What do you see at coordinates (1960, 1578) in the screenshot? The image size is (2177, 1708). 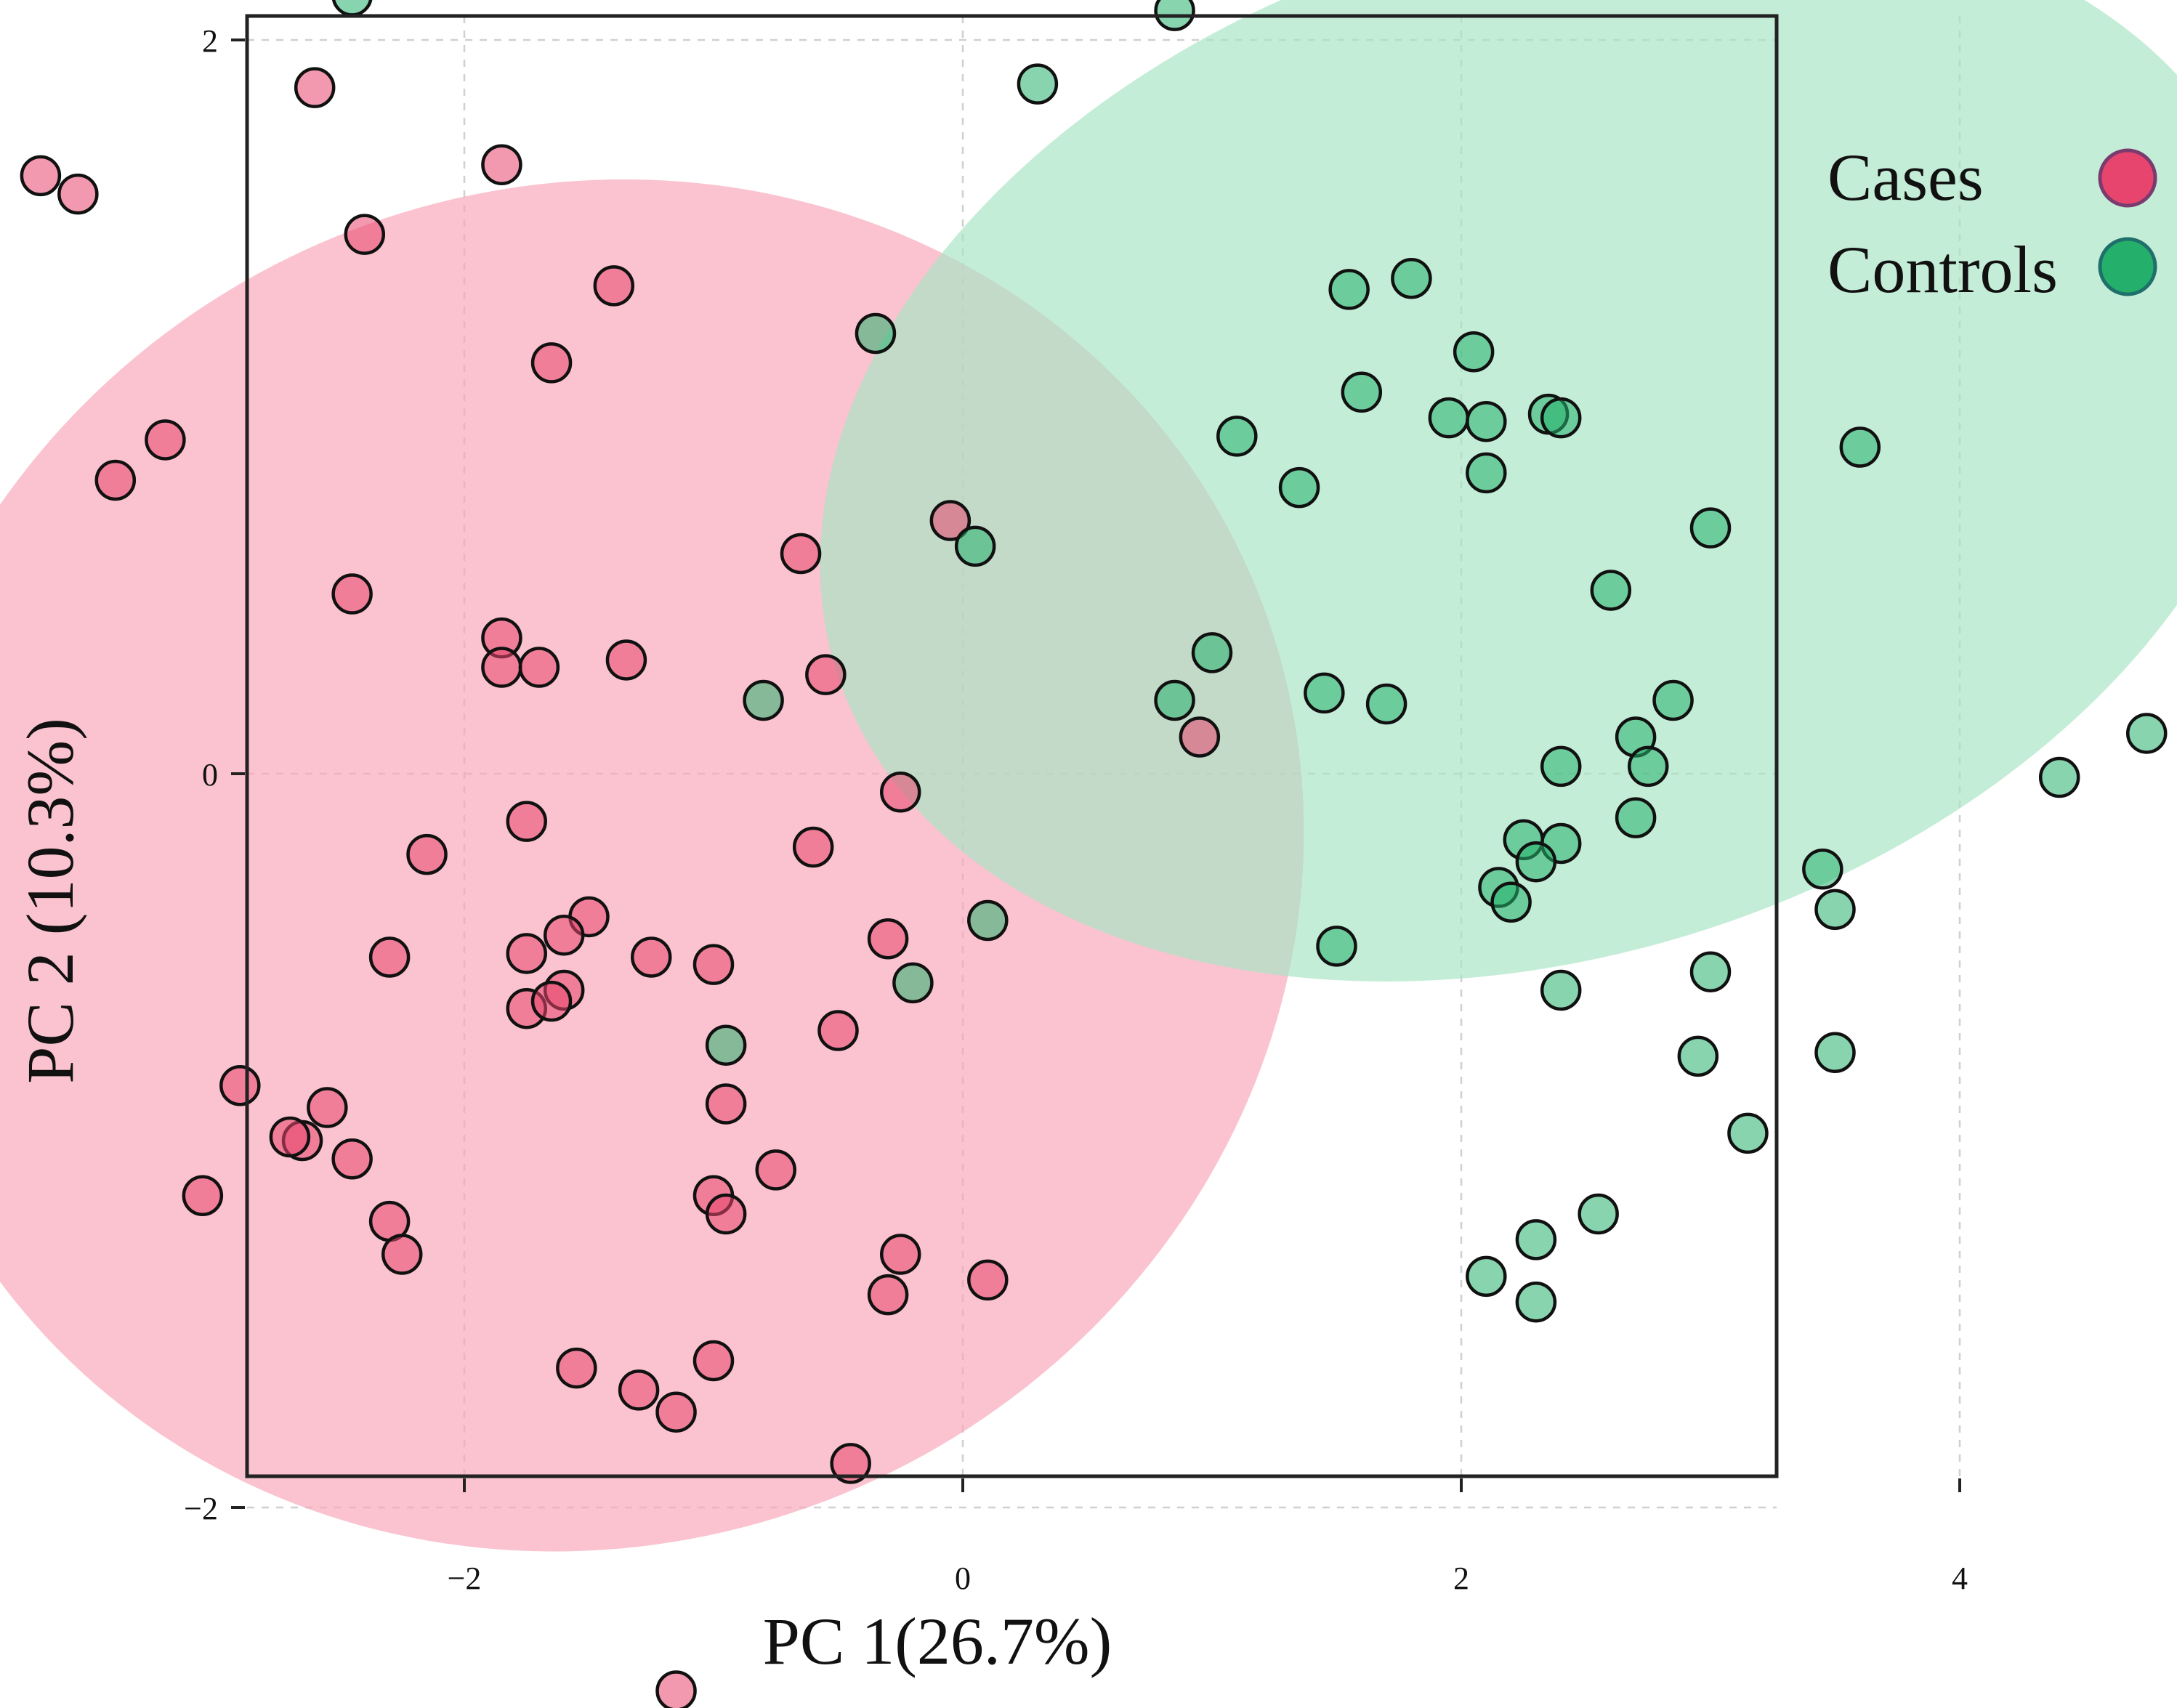 I see `x-tick-label: 4` at bounding box center [1960, 1578].